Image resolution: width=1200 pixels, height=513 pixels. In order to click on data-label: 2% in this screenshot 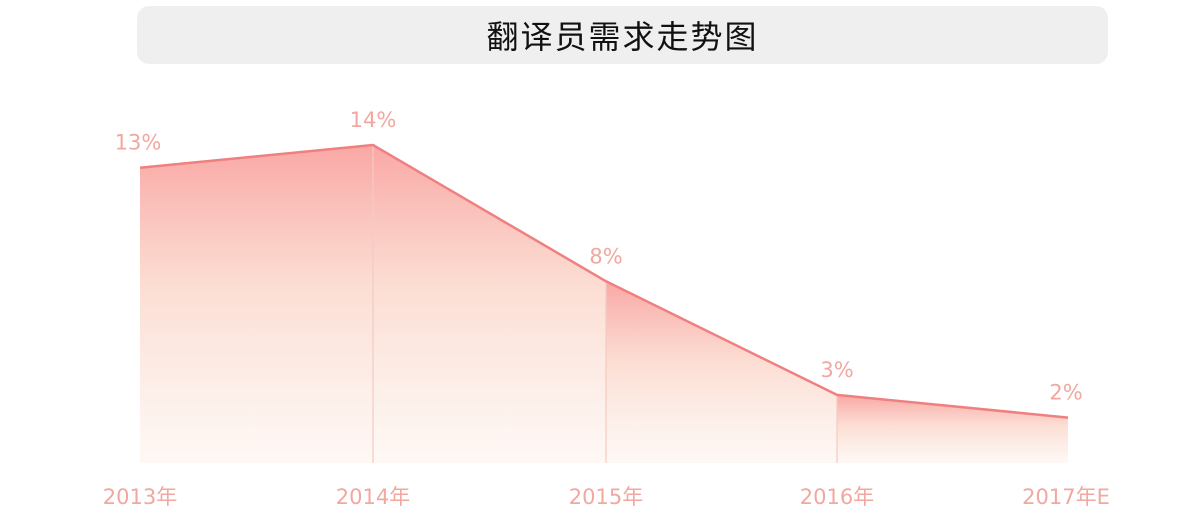, I will do `click(1065, 393)`.